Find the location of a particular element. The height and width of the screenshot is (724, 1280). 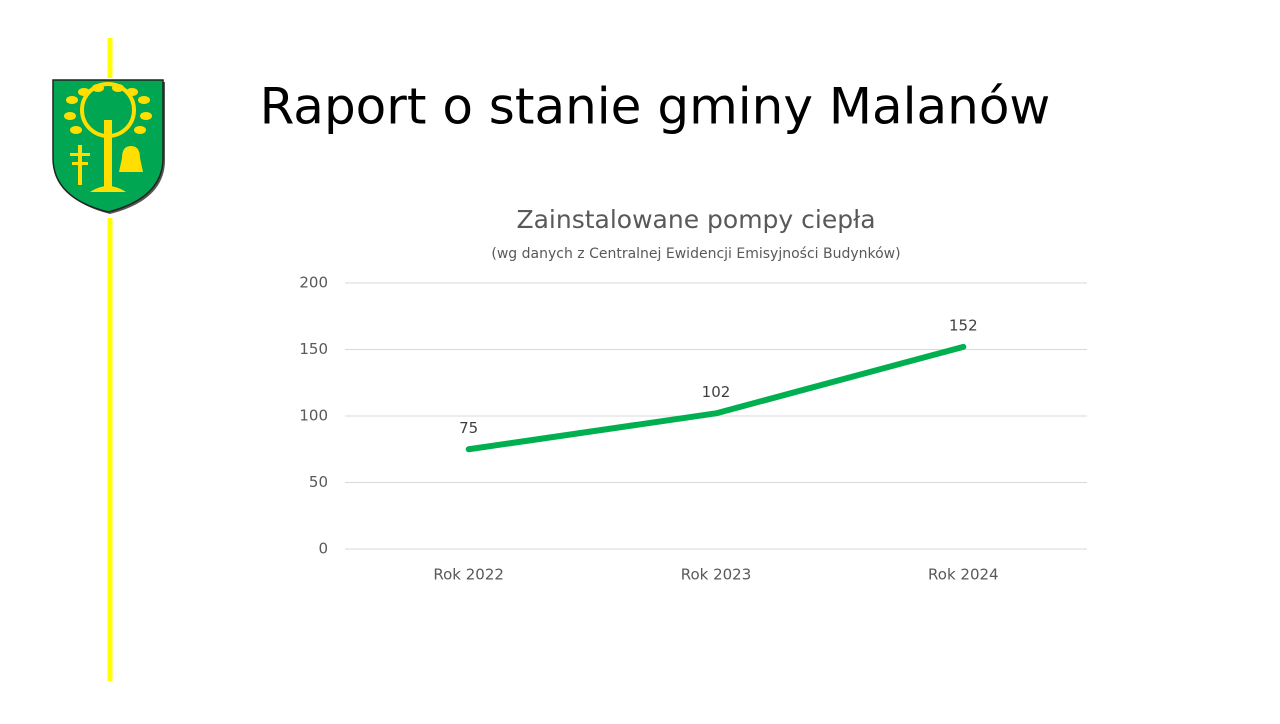

y-tick-label: 100 is located at coordinates (313, 416).